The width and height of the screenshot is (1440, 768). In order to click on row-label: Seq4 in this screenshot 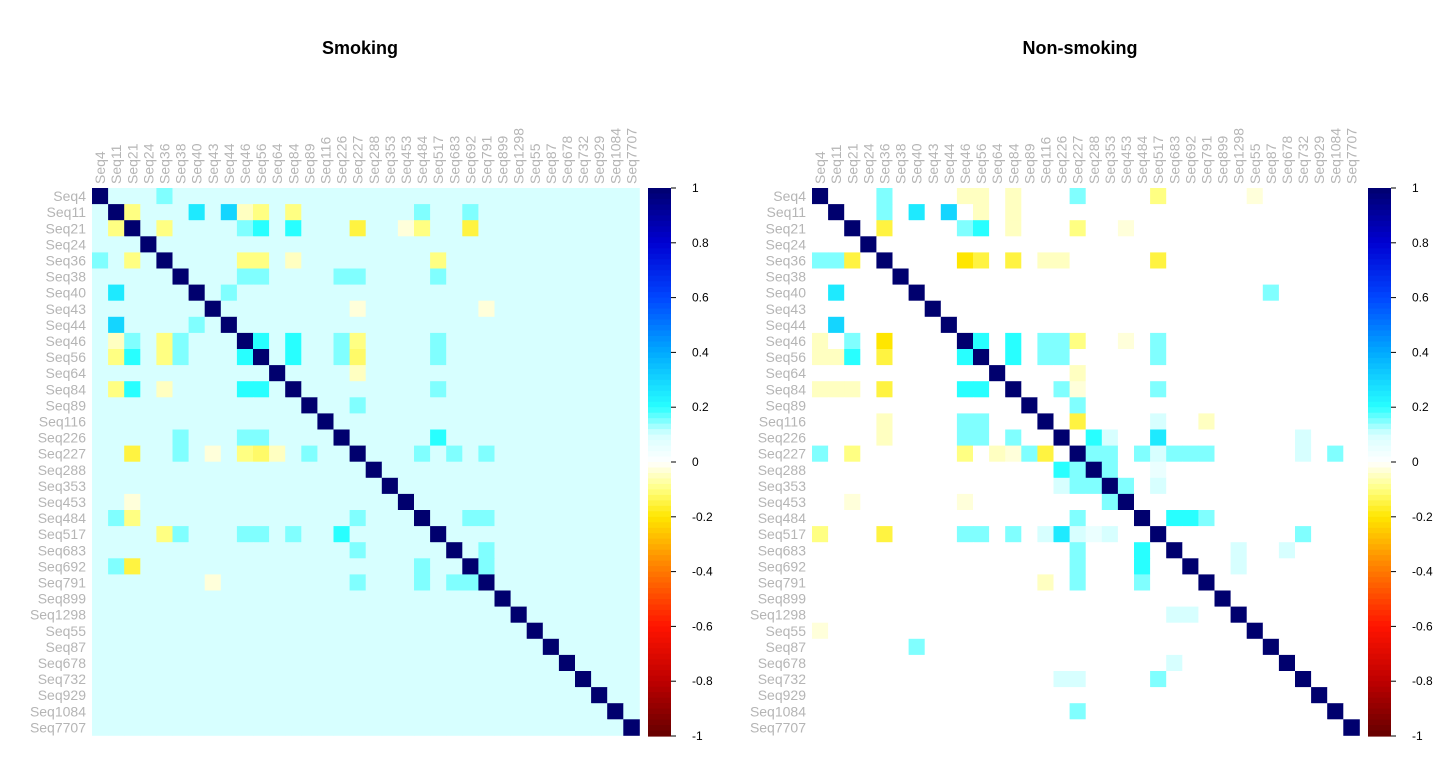, I will do `click(789, 196)`.